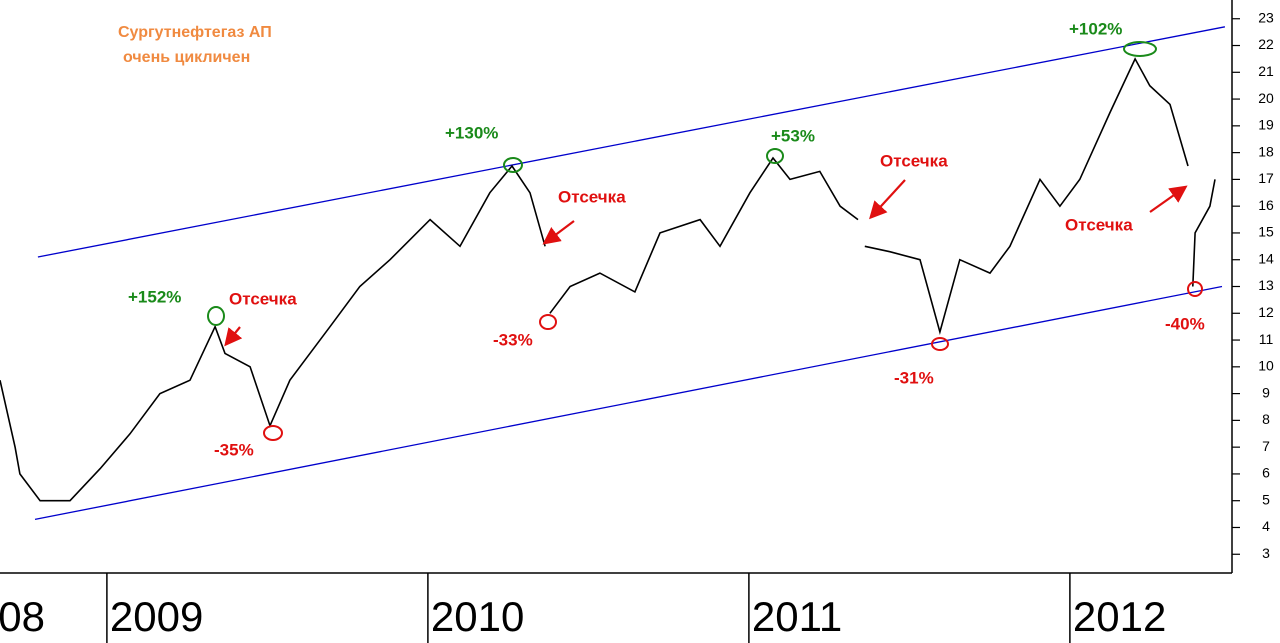 The image size is (1280, 643). I want to click on y-tick-label: 4, so click(1266, 526).